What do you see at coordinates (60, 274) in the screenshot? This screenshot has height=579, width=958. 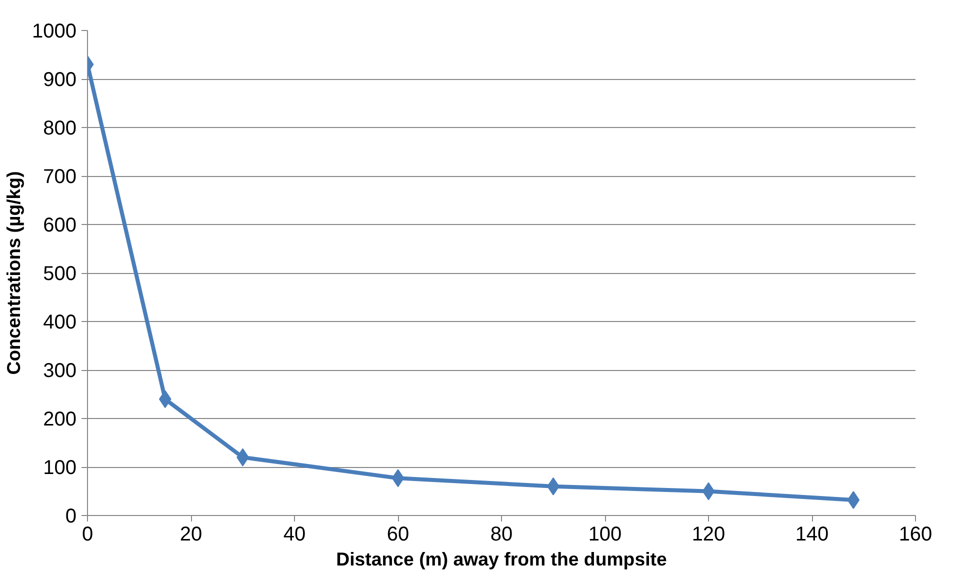 I see `y-tick-label: 500` at bounding box center [60, 274].